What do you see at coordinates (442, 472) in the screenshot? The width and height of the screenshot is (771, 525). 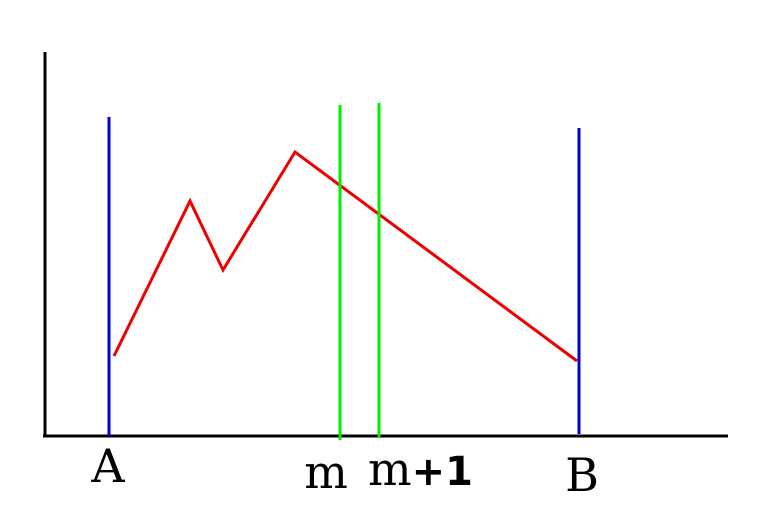 I see `label-m-plus-1-suffix: +1` at bounding box center [442, 472].